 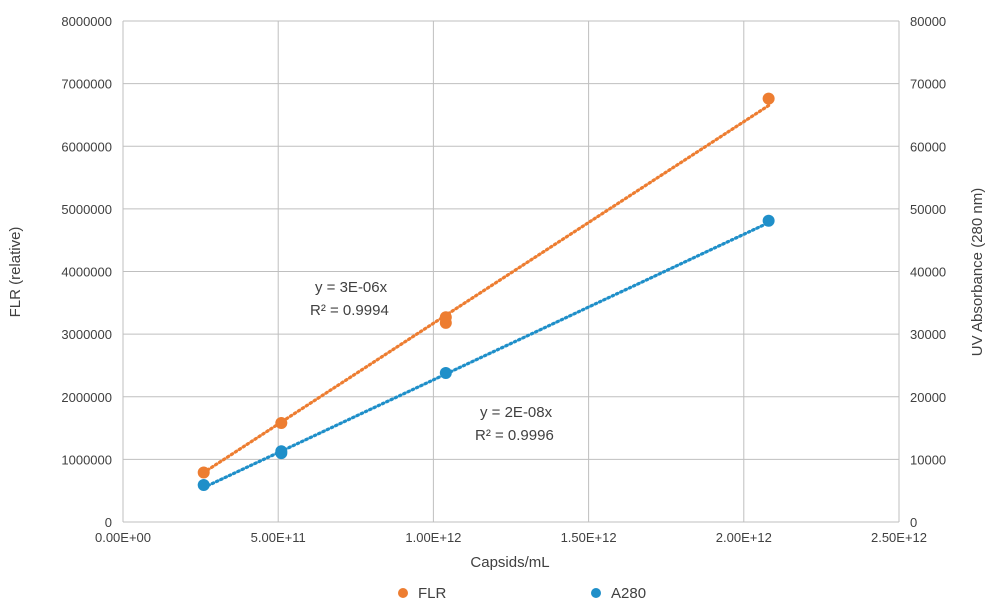 I want to click on y-tick-label: 2000000, so click(x=86, y=397).